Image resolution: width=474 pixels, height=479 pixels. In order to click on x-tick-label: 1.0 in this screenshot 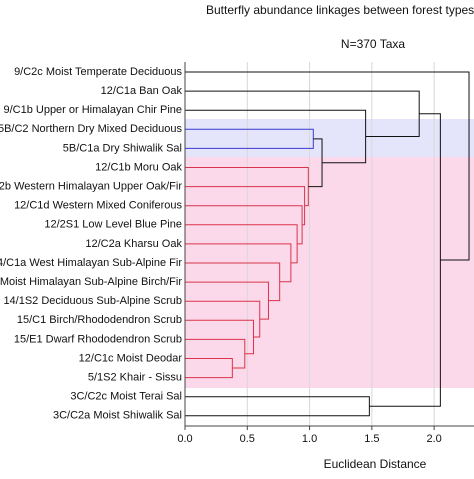, I will do `click(309, 439)`.